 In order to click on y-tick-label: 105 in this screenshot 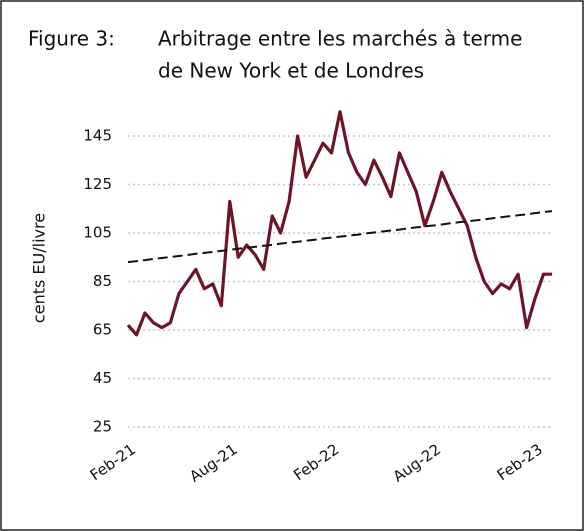, I will do `click(97, 232)`.